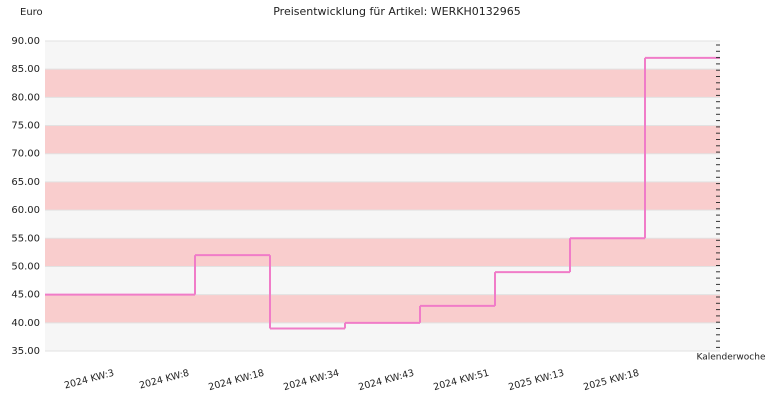 The width and height of the screenshot is (770, 400). I want to click on y-axis-label: Euro, so click(31, 12).